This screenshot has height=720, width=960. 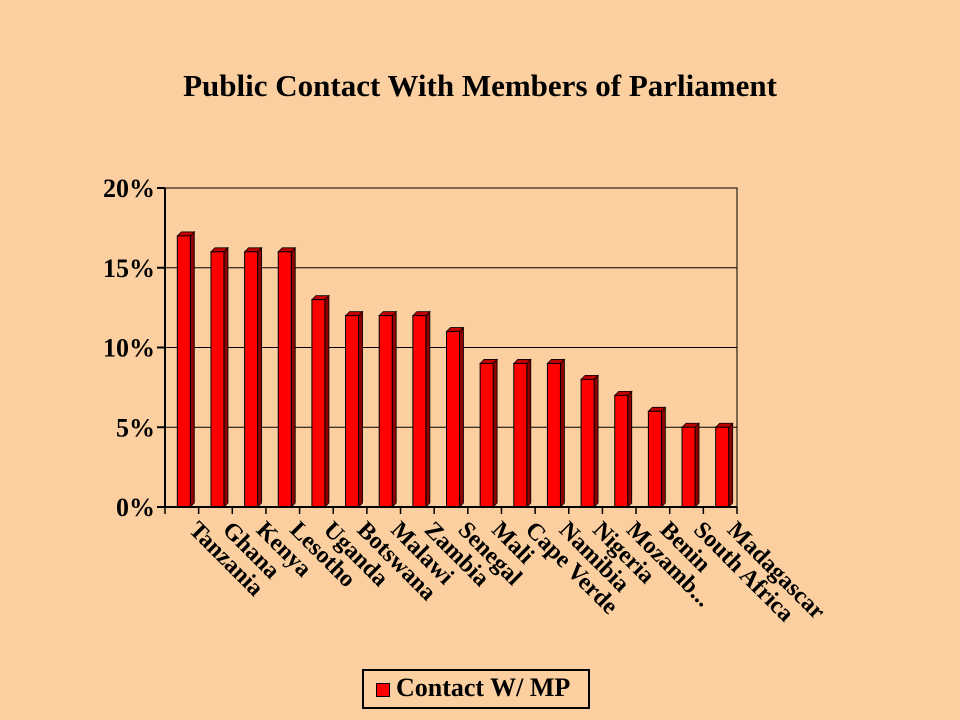 I want to click on legend-label: Contact W/ MP, so click(x=483, y=687).